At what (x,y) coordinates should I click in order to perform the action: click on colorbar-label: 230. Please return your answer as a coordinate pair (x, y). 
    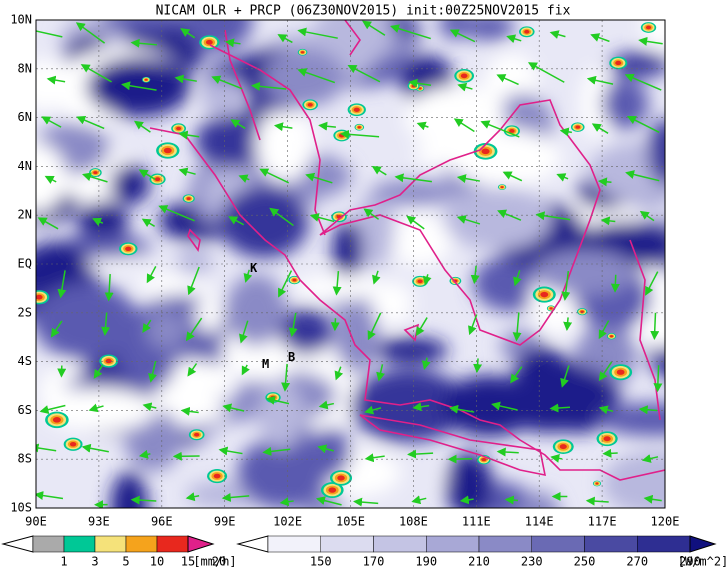
    Looking at the image, I should click on (532, 562).